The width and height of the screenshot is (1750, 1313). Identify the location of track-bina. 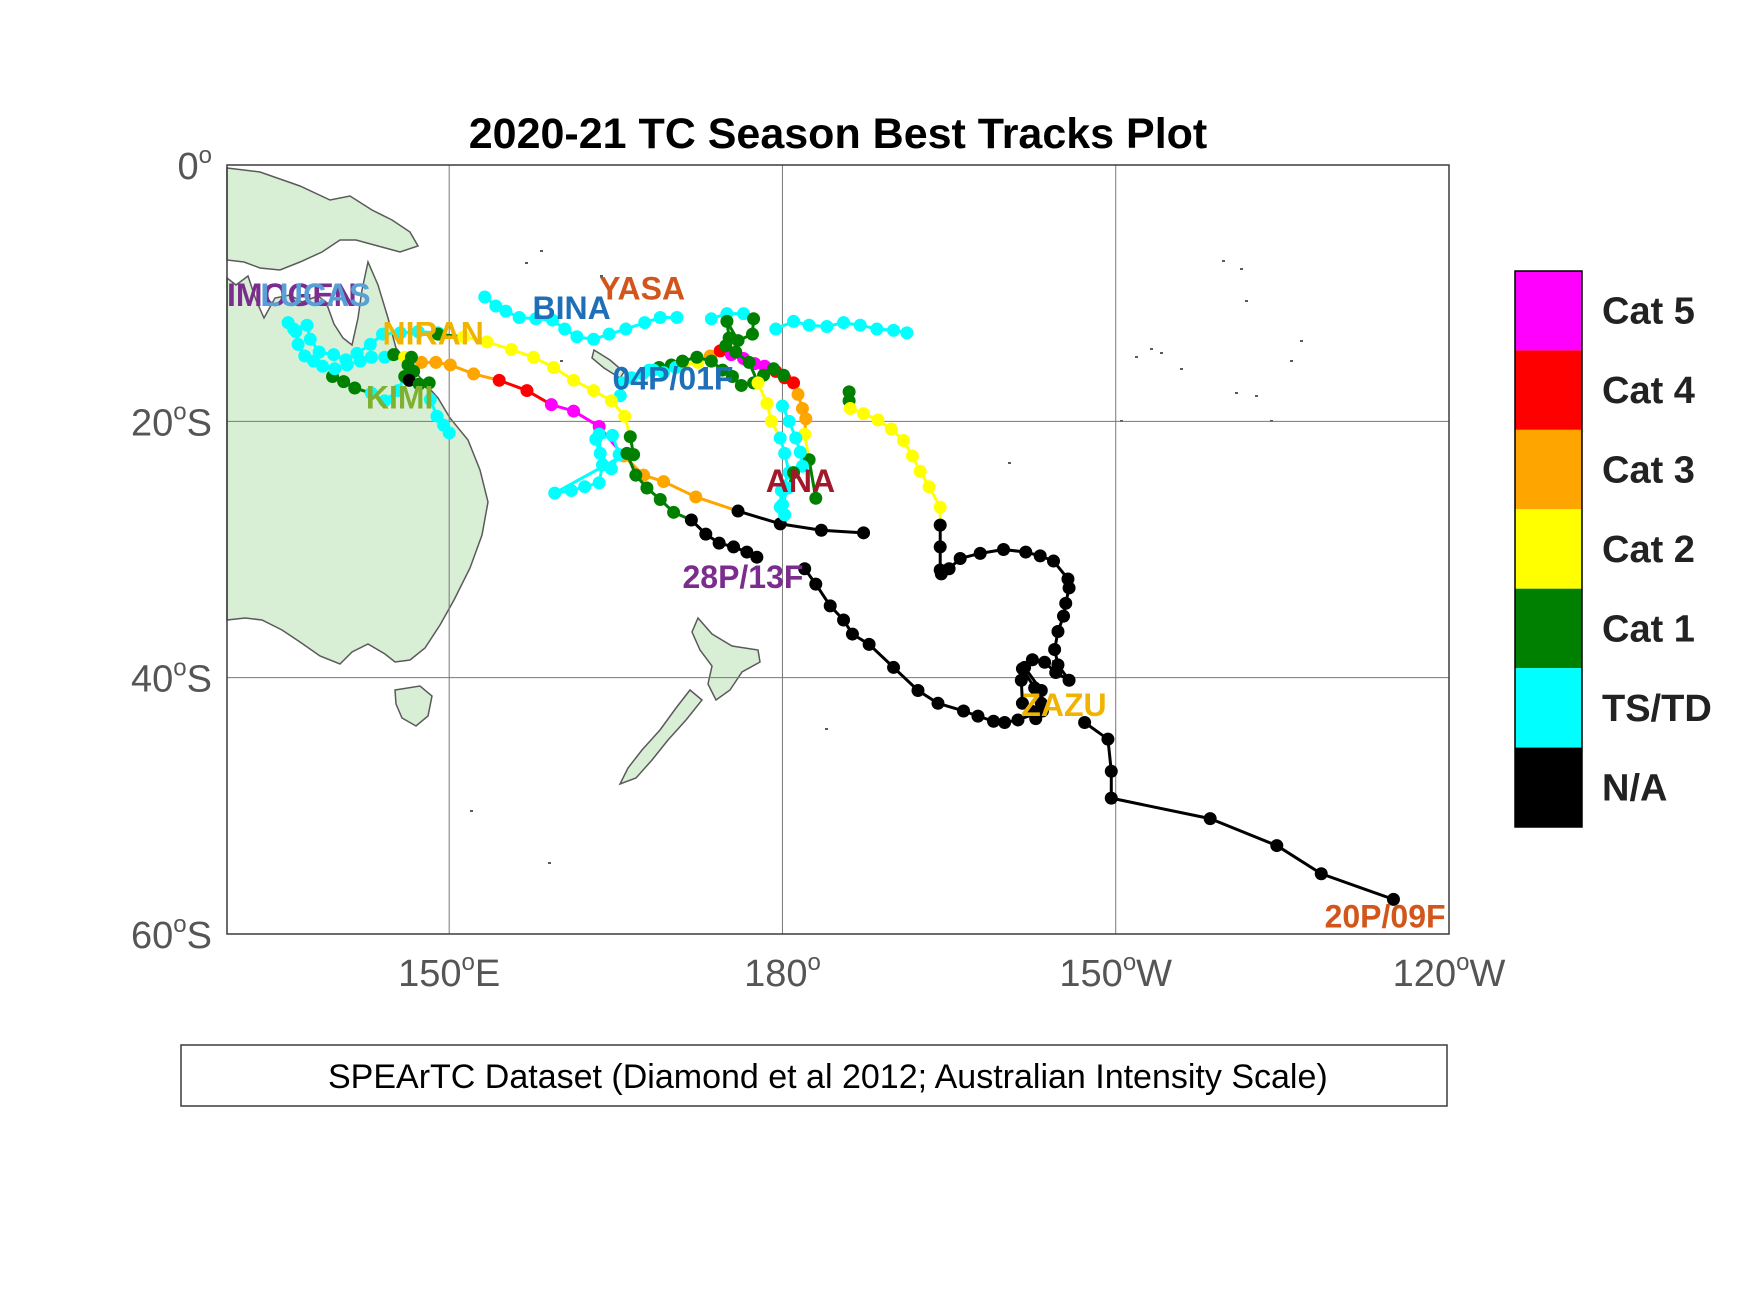
(581, 318).